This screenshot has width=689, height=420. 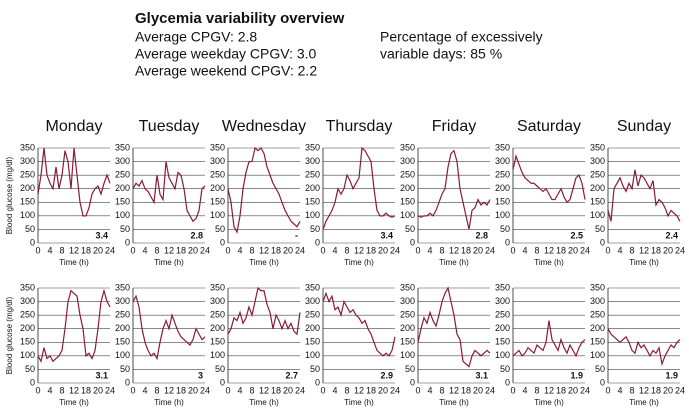 I want to click on cpgv-label: 3, so click(x=200, y=375).